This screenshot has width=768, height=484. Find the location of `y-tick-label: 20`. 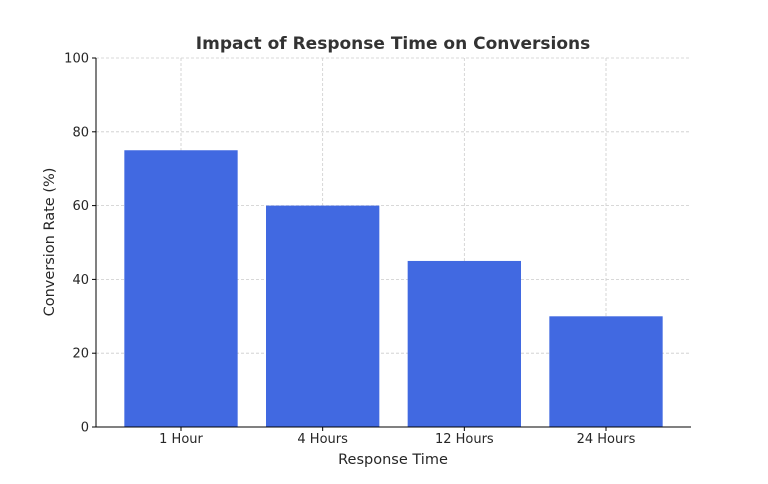

y-tick-label: 20 is located at coordinates (80, 354).